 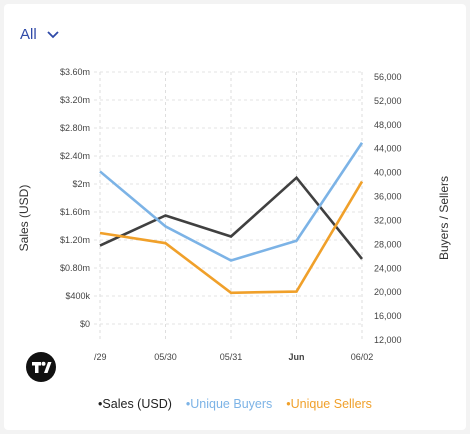 I want to click on y-tick-label: $3.60m, so click(x=75, y=72).